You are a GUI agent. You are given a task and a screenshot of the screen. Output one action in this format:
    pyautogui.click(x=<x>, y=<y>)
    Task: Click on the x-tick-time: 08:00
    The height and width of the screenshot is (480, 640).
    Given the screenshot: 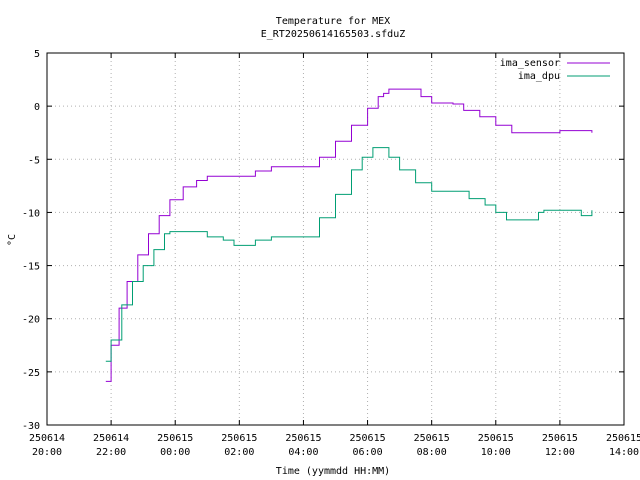 What is the action you would take?
    pyautogui.click(x=432, y=452)
    